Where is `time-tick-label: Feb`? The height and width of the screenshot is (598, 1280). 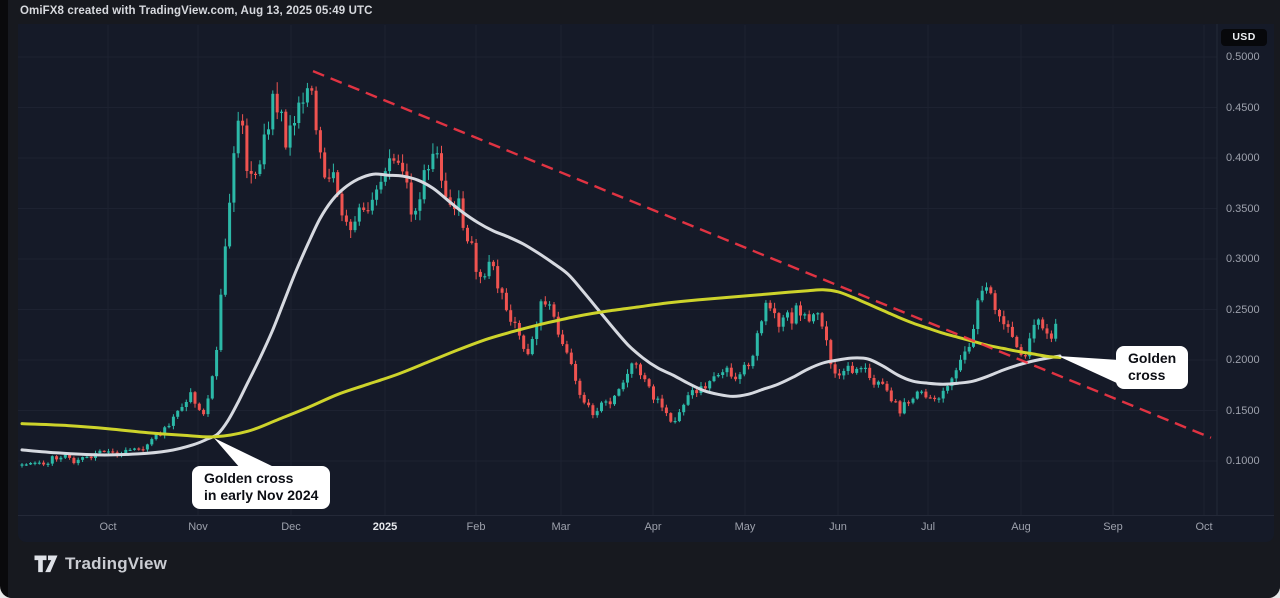 time-tick-label: Feb is located at coordinates (476, 527).